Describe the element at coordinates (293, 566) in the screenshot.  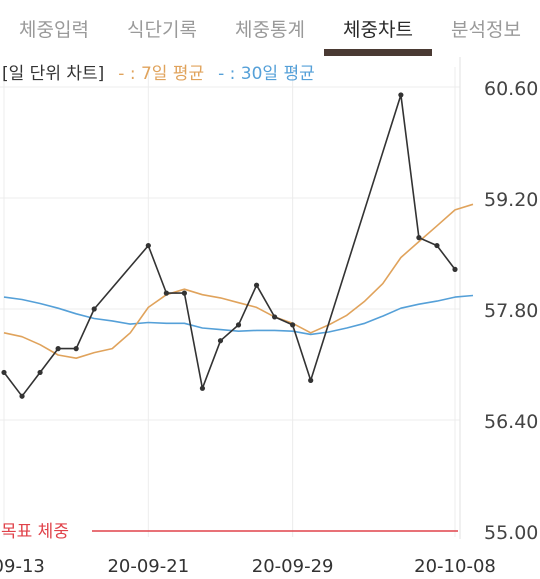
I see `x-tick-label: 20-09-29` at that location.